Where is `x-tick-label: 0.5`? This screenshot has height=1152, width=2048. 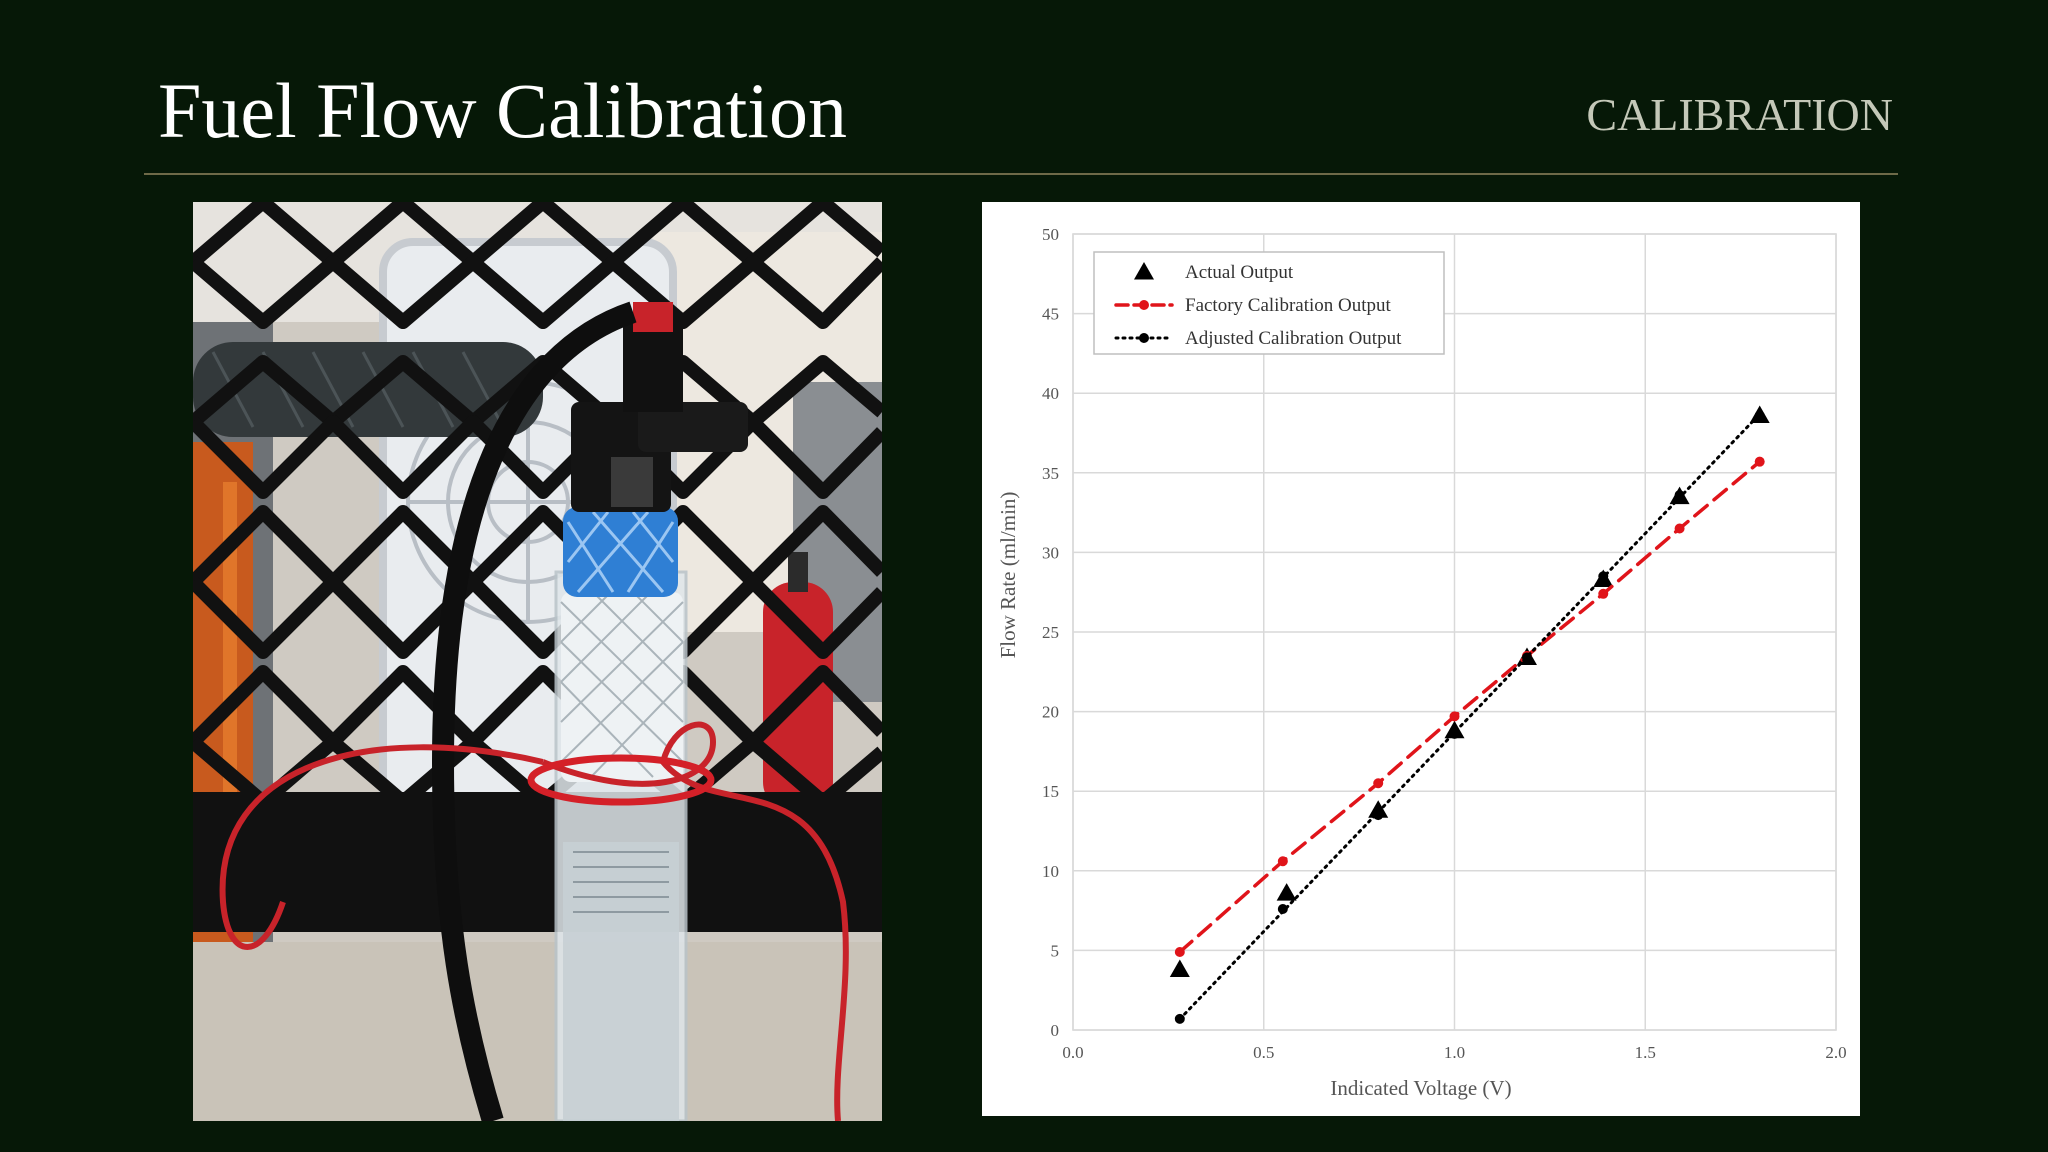 x-tick-label: 0.5 is located at coordinates (1263, 1052).